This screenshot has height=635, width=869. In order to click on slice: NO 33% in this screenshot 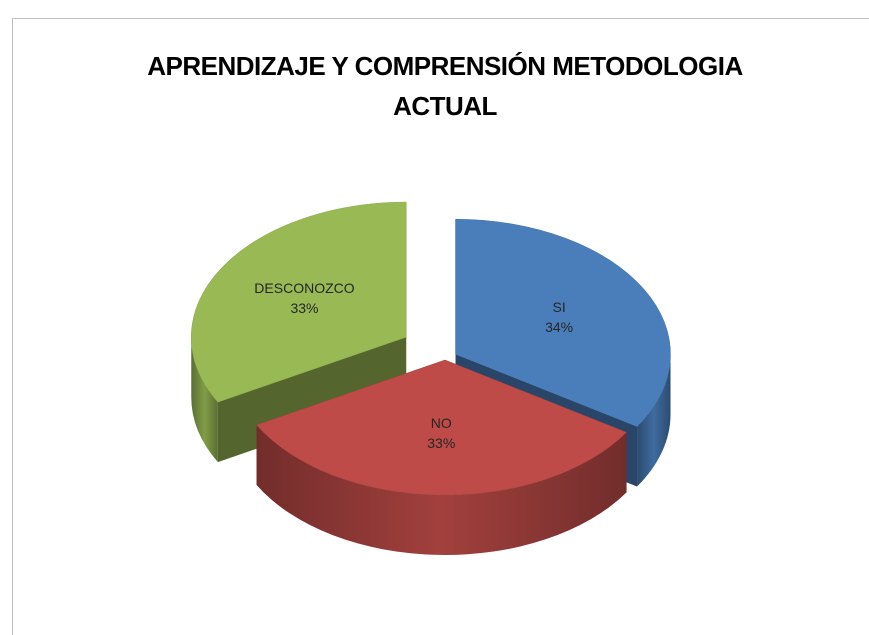, I will do `click(441, 457)`.